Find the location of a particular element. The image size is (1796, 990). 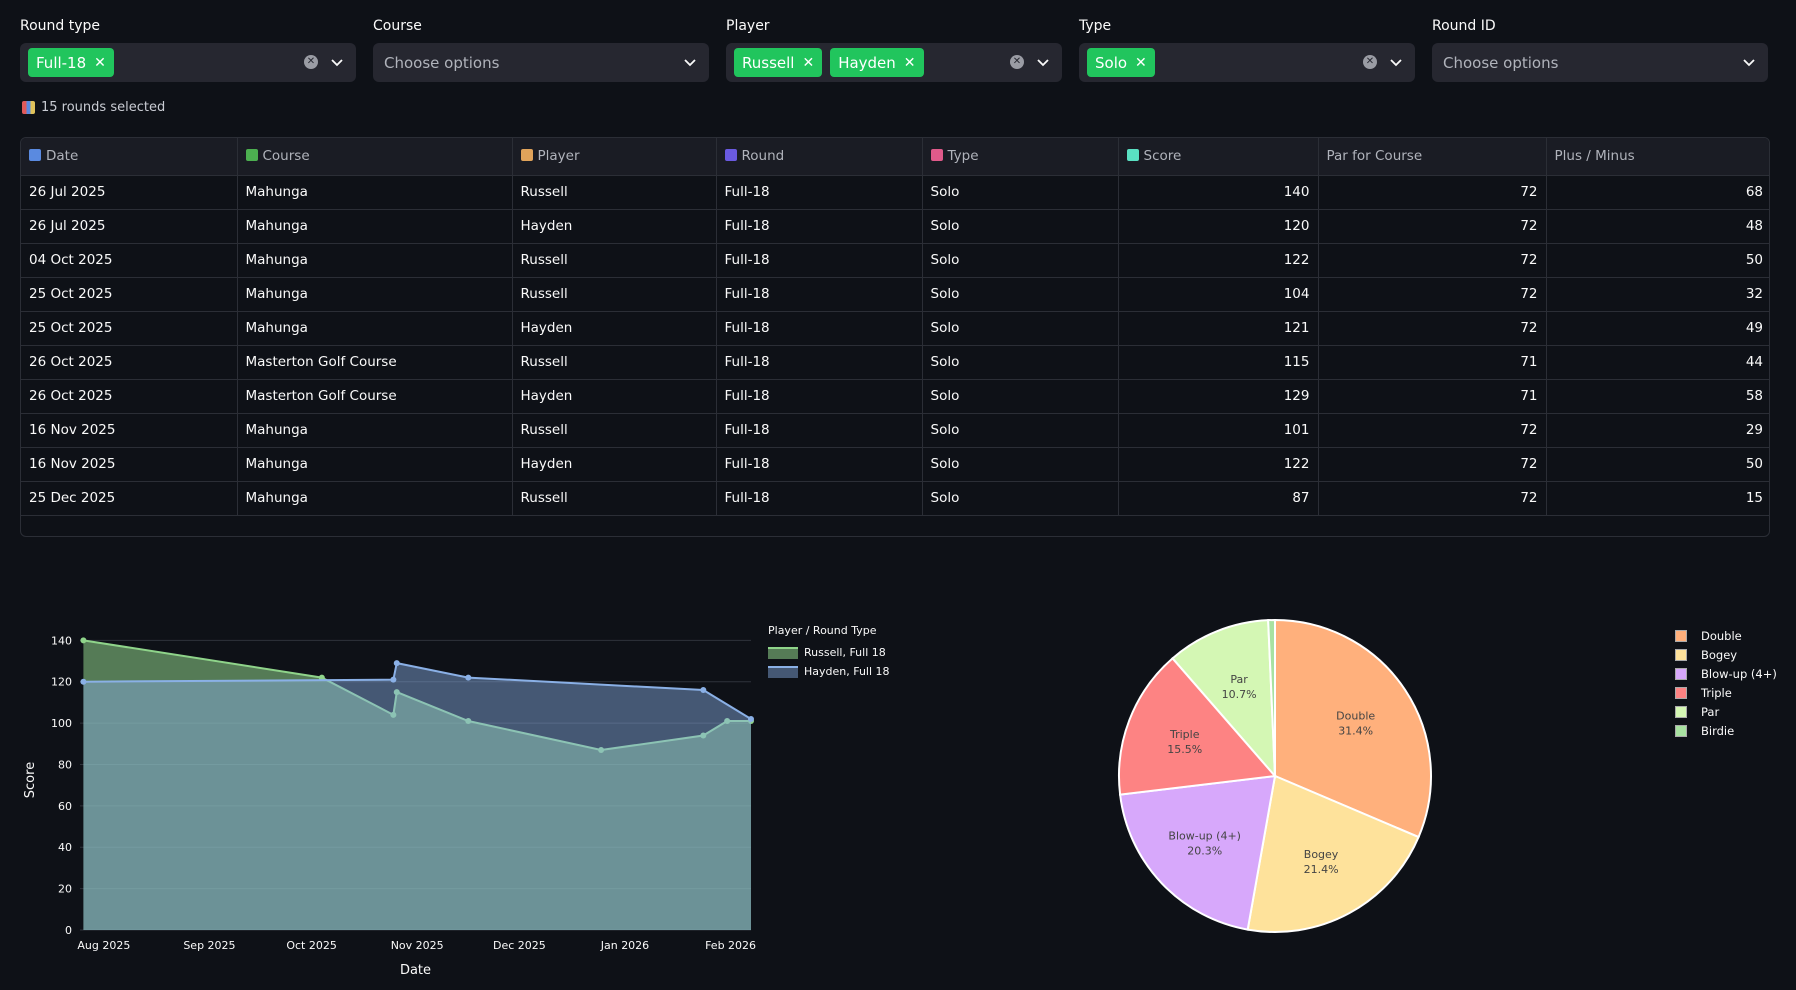

column-header: Course is located at coordinates (375, 157).